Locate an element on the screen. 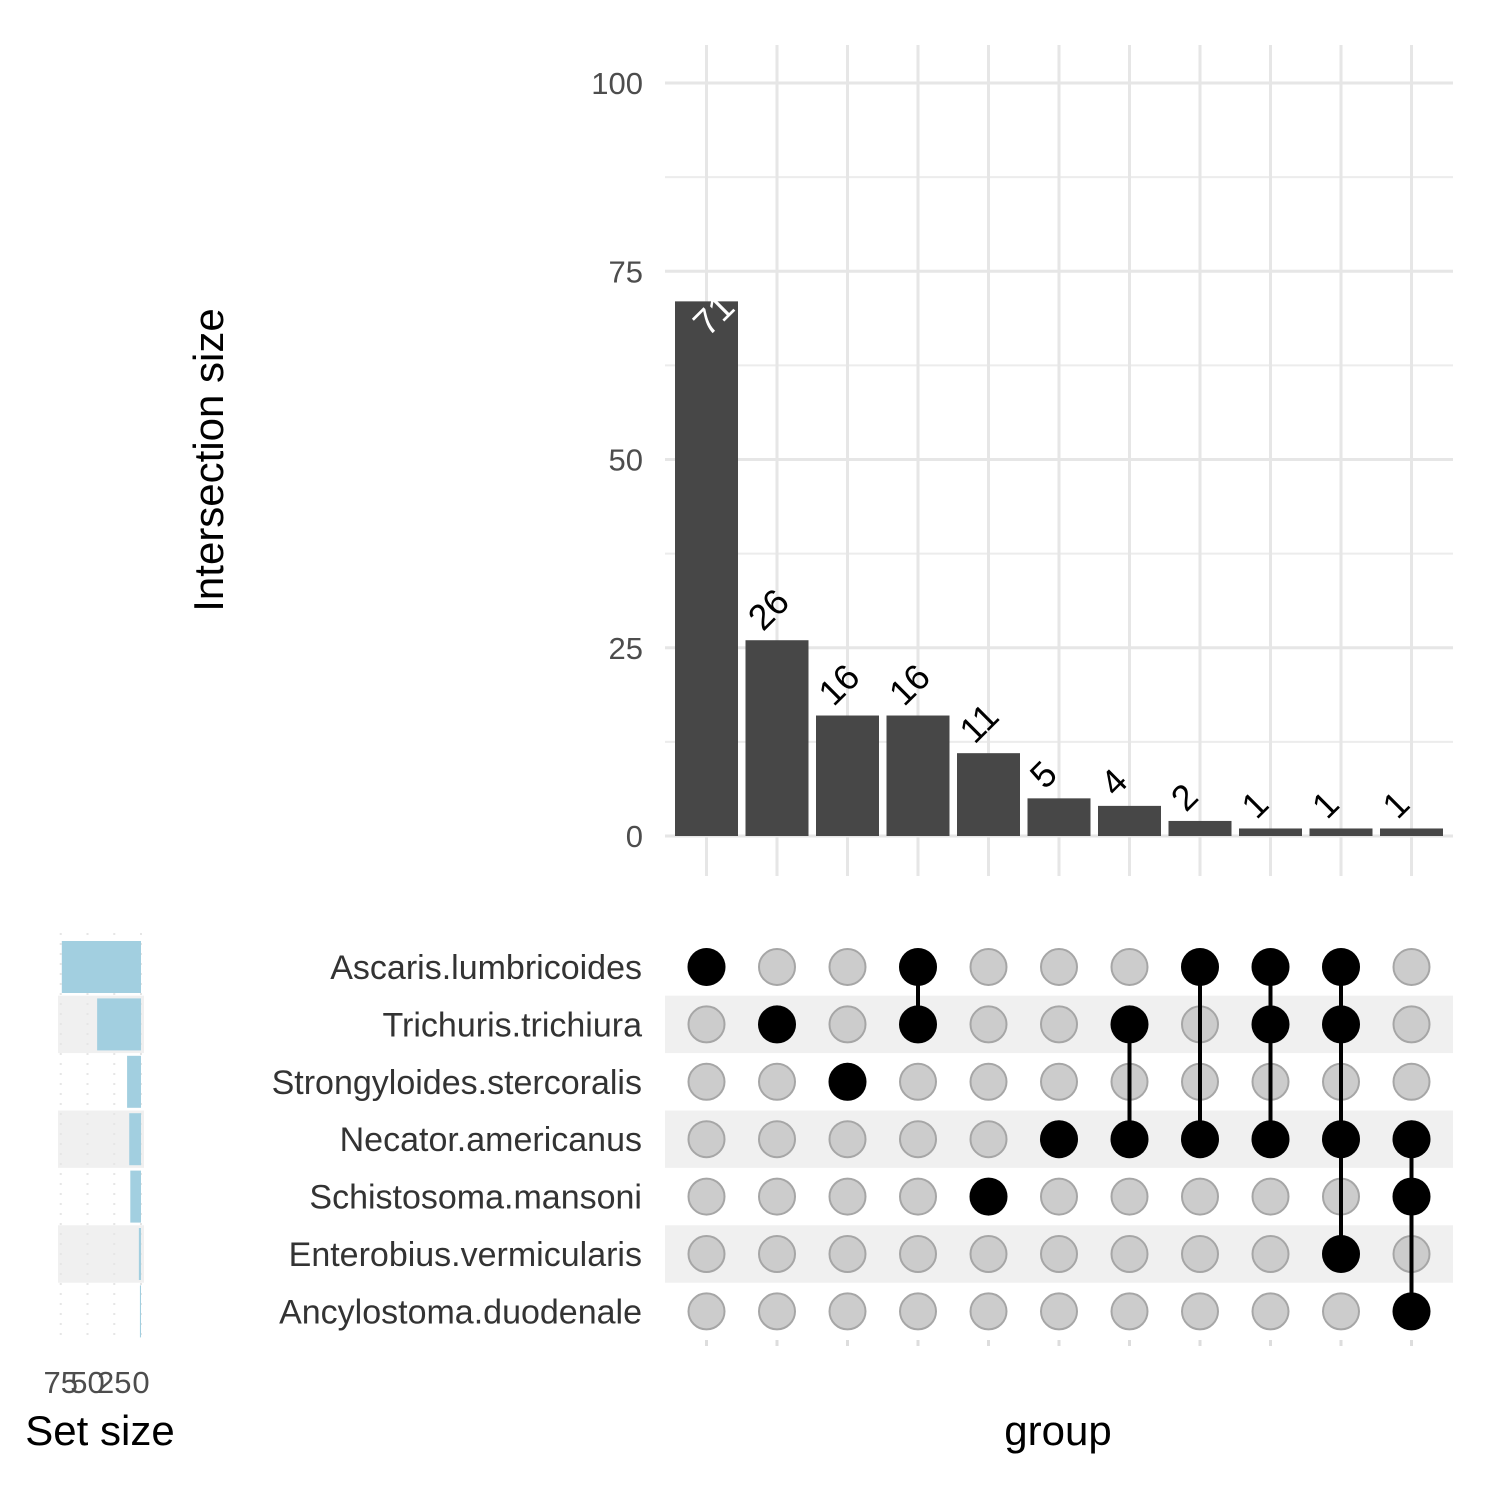 The height and width of the screenshot is (1500, 1500). set-size-tick-label: 25 is located at coordinates (114, 1382).